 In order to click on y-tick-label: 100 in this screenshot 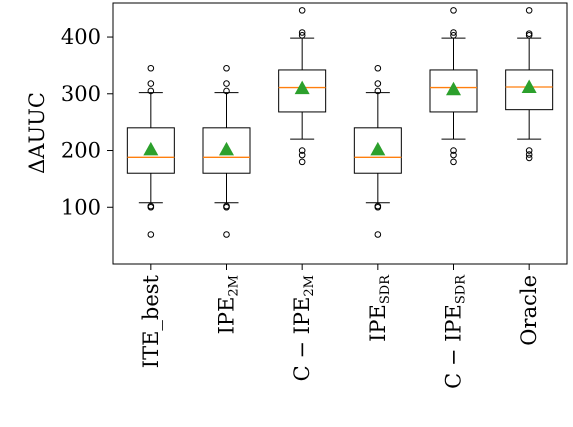, I will do `click(81, 207)`.